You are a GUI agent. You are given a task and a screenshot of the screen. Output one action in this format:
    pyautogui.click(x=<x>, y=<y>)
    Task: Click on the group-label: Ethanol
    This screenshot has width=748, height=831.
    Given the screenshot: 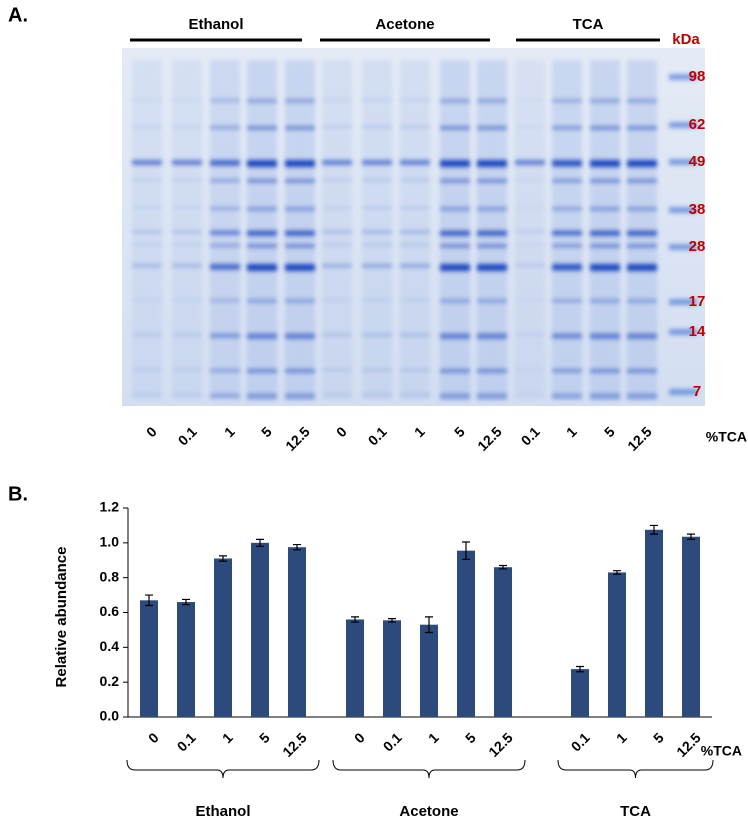 What is the action you would take?
    pyautogui.click(x=216, y=24)
    